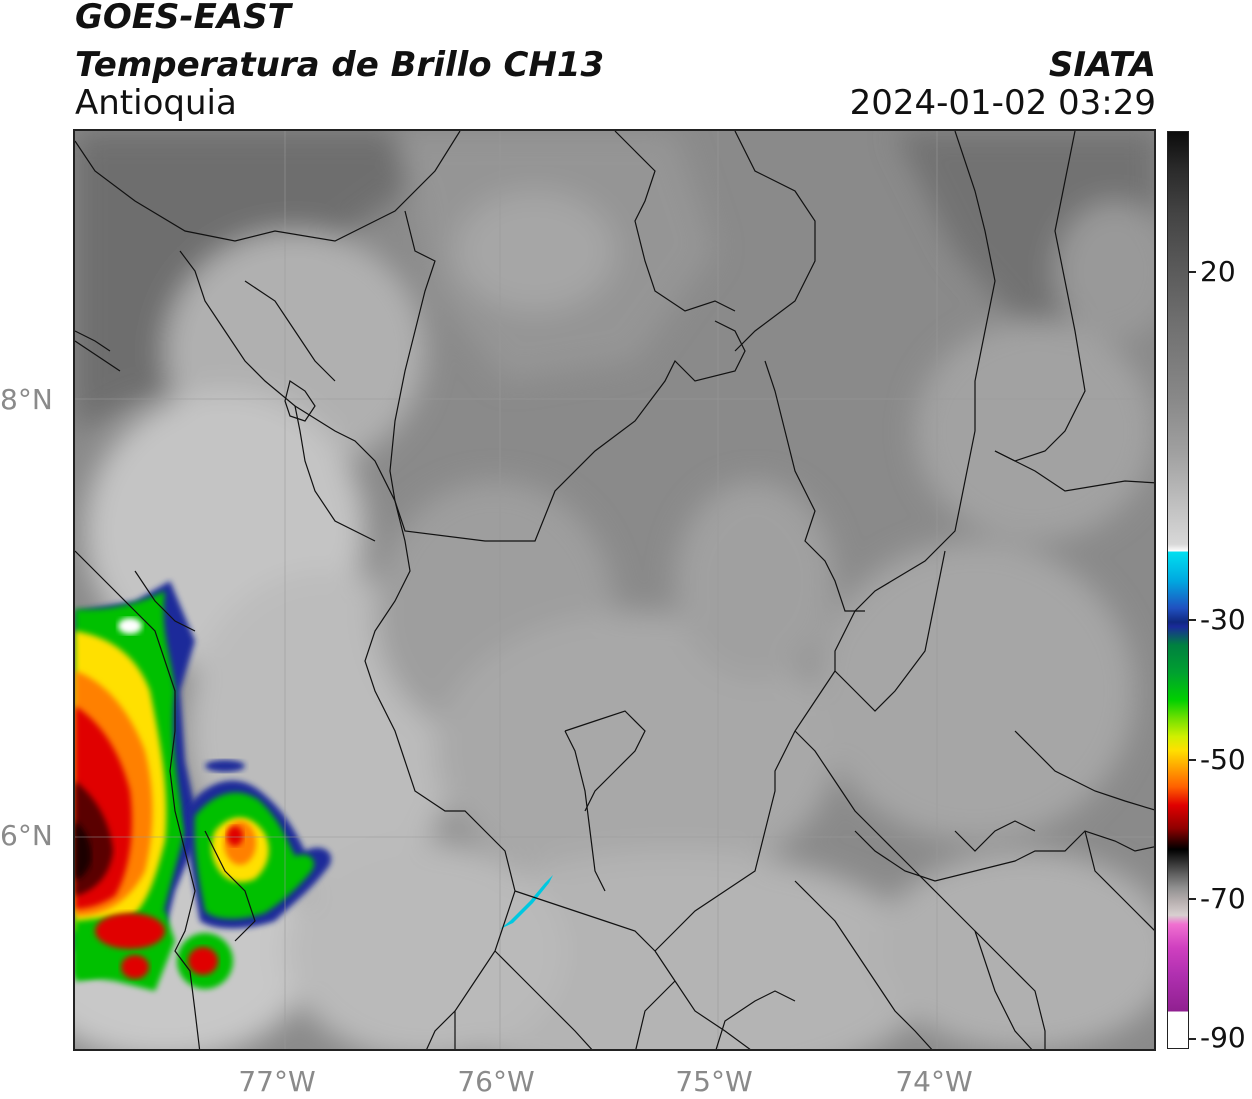 The width and height of the screenshot is (1252, 1099). I want to click on colorbar-tick-minus50, so click(1192, 760).